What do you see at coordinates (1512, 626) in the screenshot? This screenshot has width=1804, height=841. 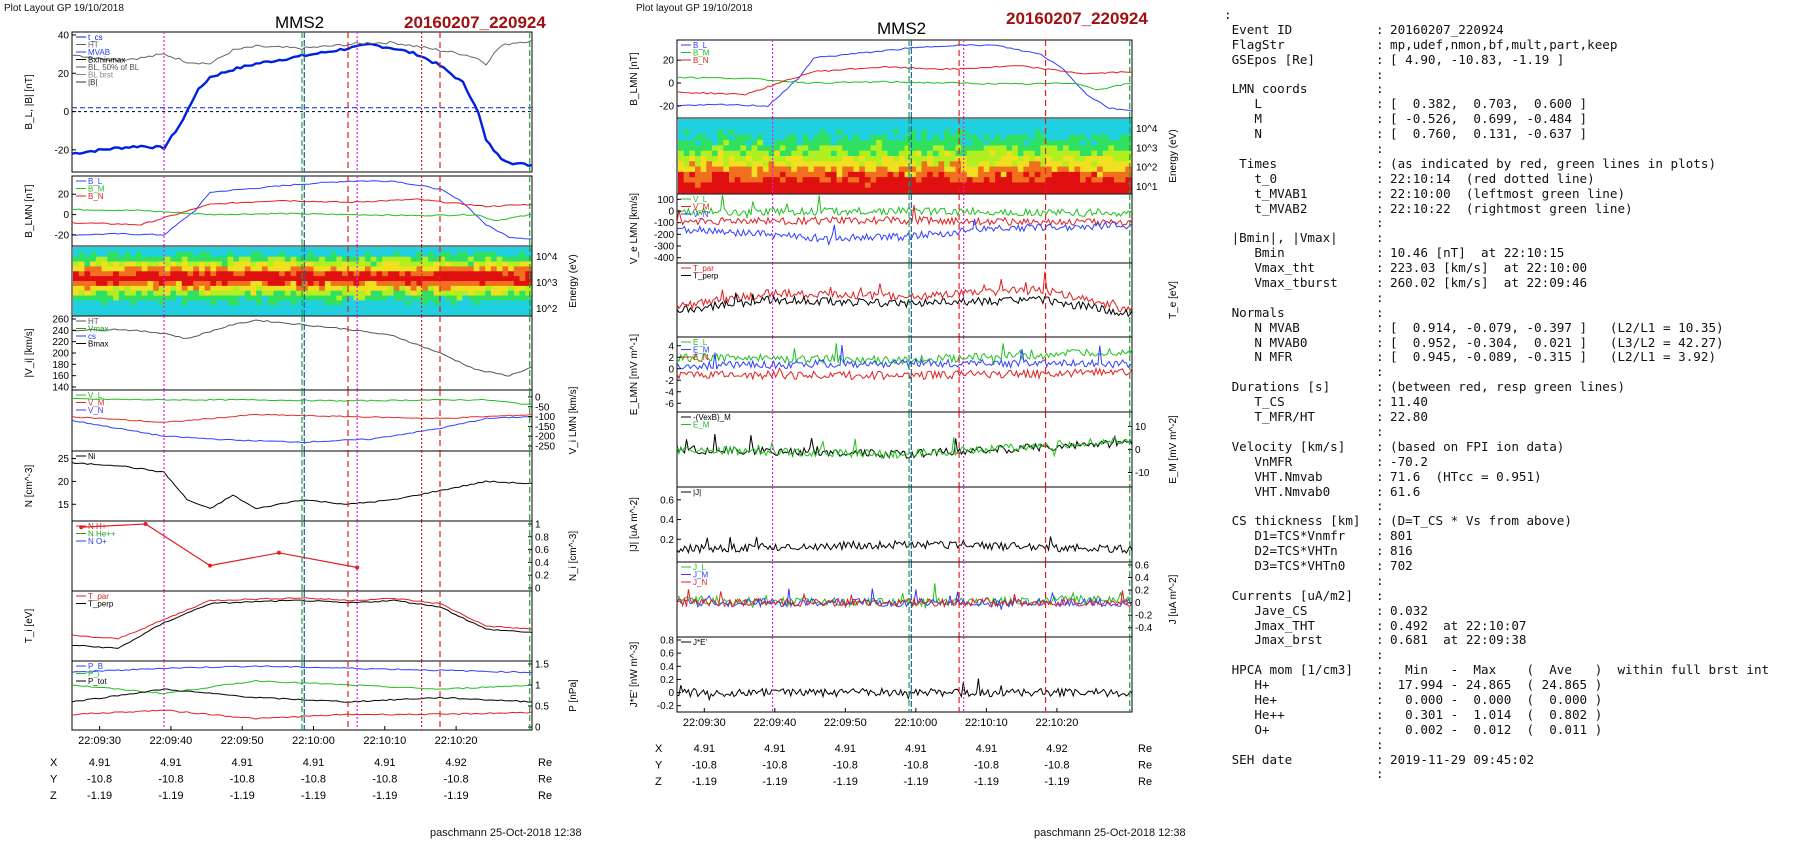 I see `summary-row: Jmax_THT: 0.492 at 22:10:07` at bounding box center [1512, 626].